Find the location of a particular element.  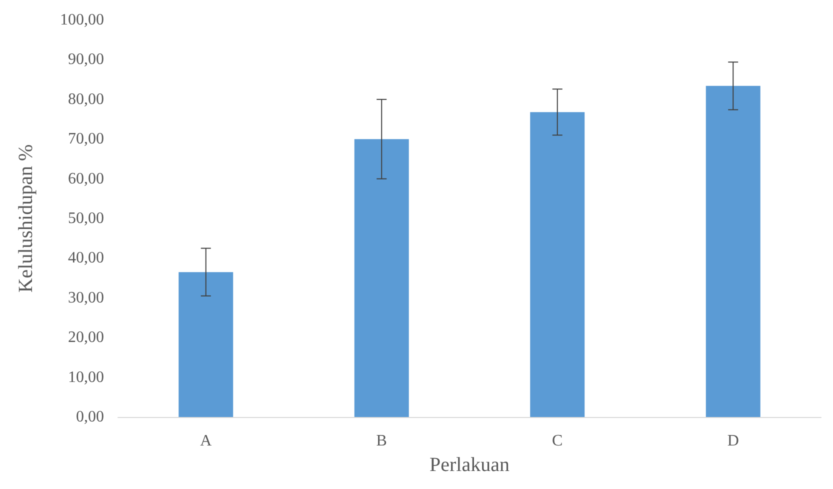

y-tick-label: 10,00 is located at coordinates (86, 377).